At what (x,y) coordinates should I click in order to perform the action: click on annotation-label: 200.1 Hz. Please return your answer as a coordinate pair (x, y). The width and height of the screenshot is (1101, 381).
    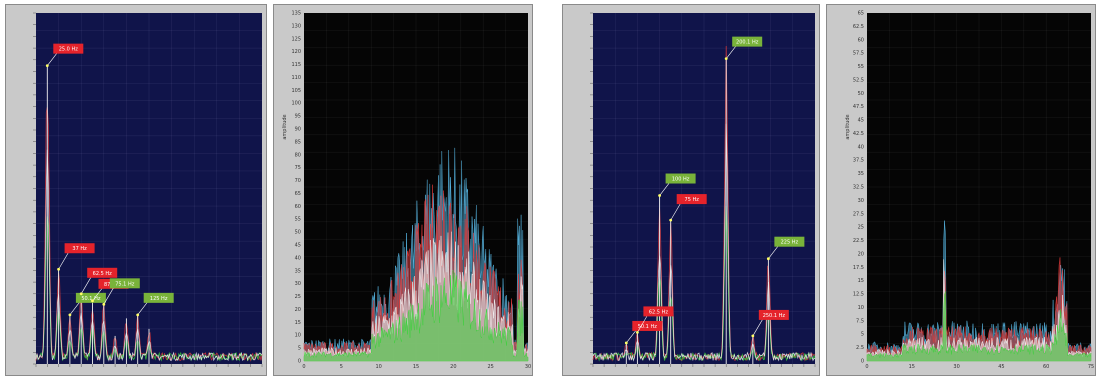
    Looking at the image, I should click on (747, 43).